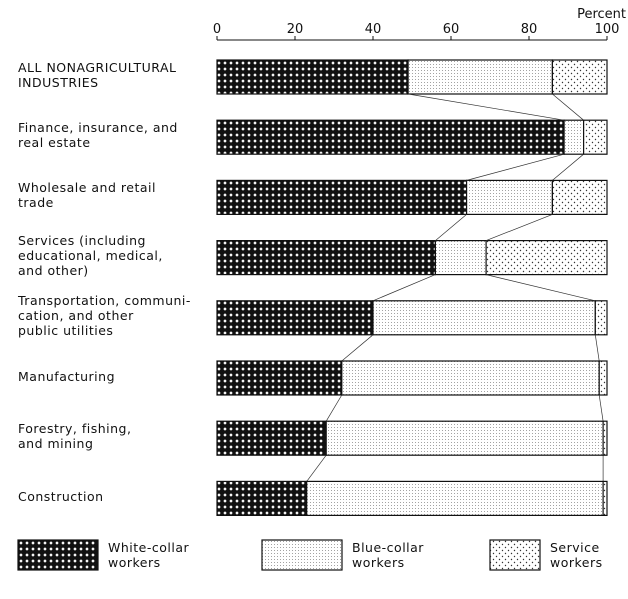  Describe the element at coordinates (75, 436) in the screenshot. I see `category-label: Forestry, fishing, and mining` at that location.